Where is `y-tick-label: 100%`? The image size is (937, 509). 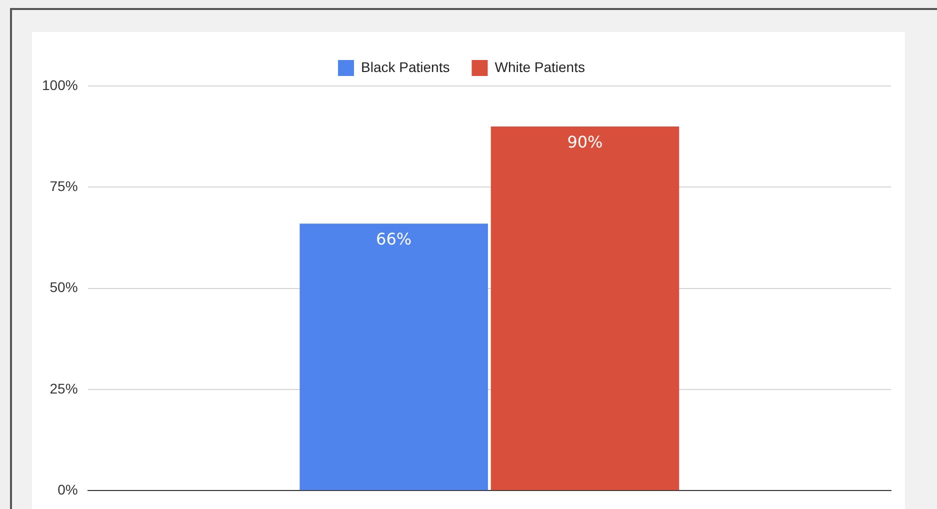
y-tick-label: 100% is located at coordinates (60, 84).